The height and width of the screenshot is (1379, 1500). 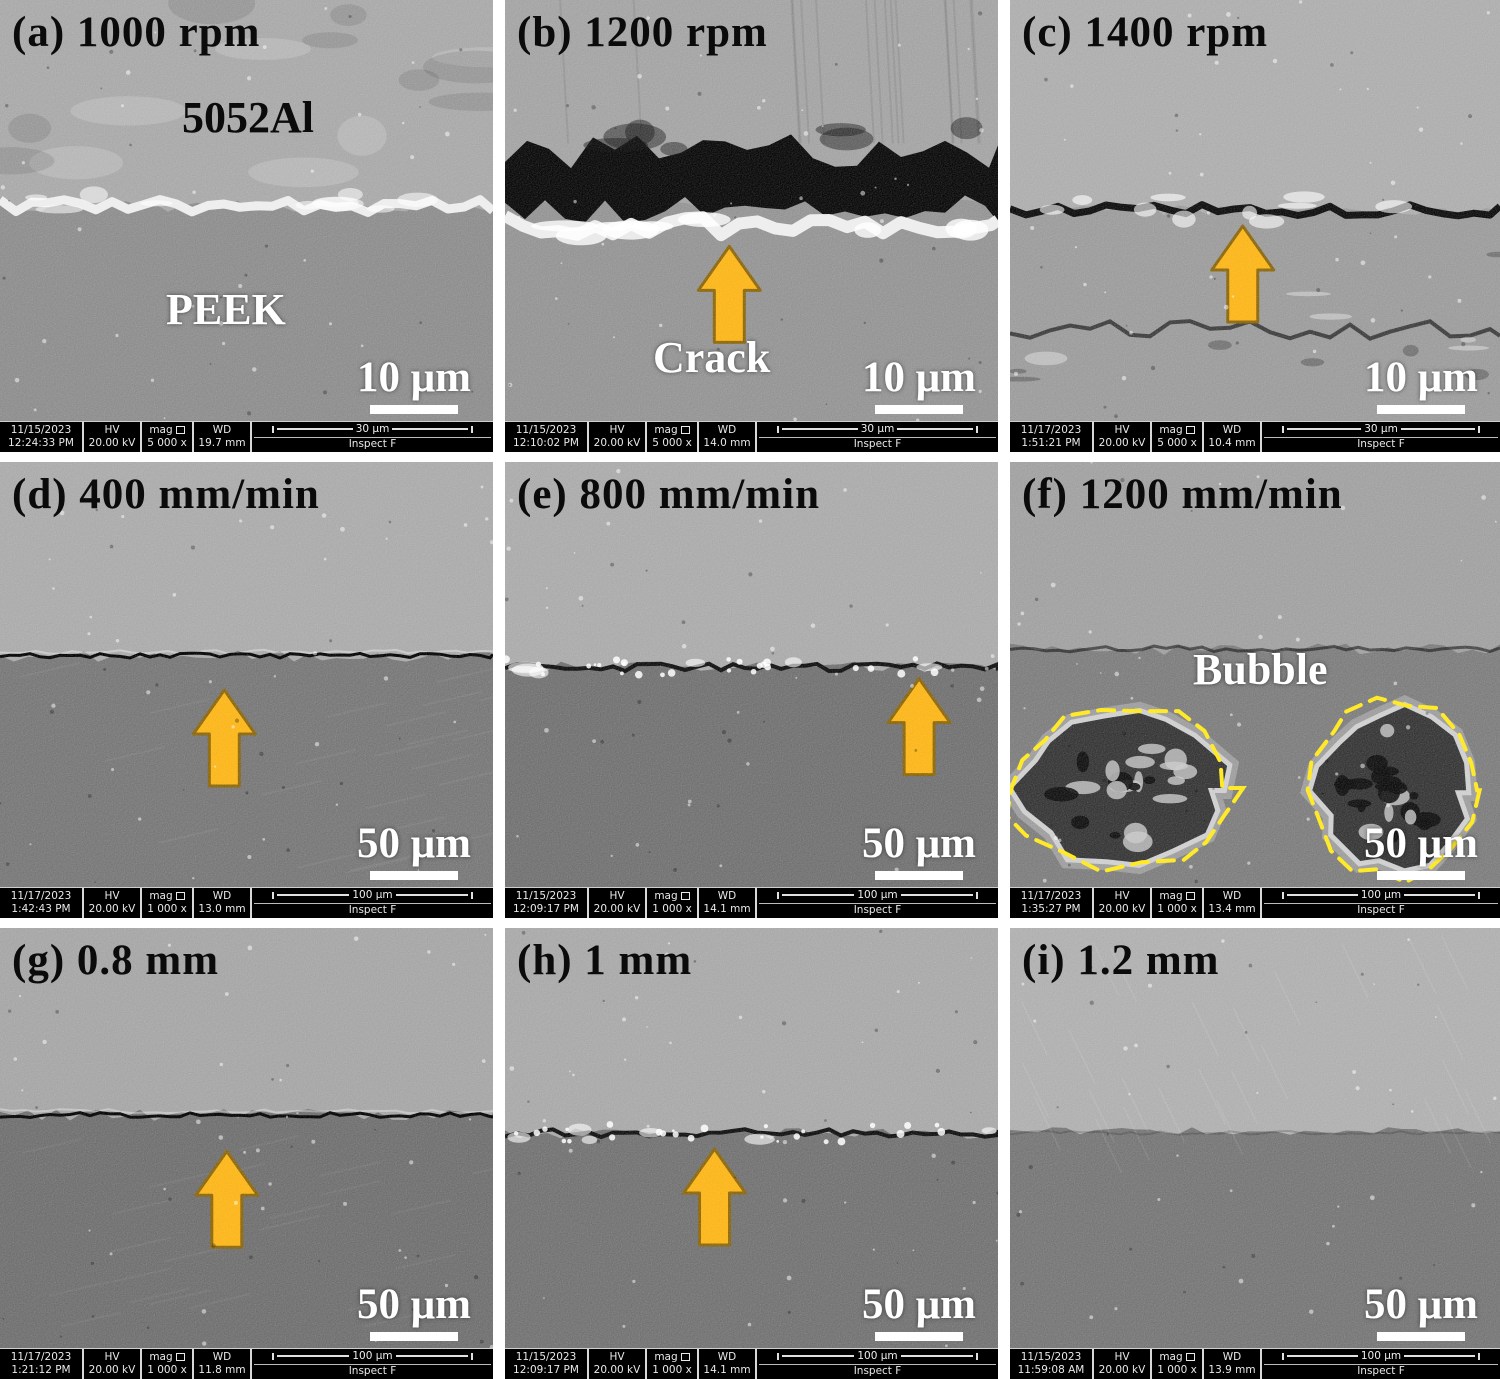 I want to click on panel-label: (g) 0.8 mm, so click(x=116, y=960).